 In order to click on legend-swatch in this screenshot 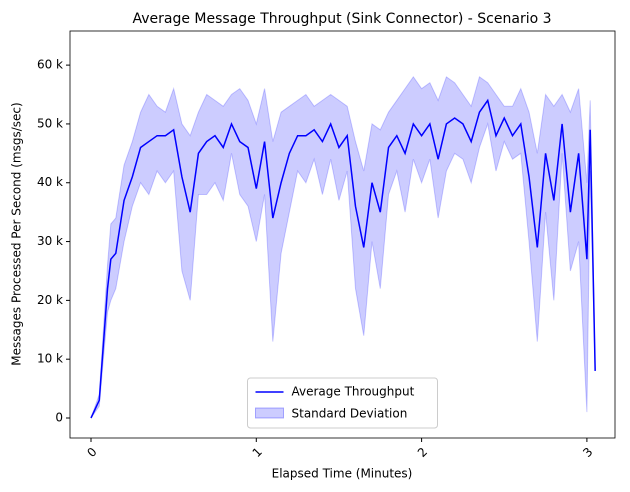, I will do `click(269, 413)`.